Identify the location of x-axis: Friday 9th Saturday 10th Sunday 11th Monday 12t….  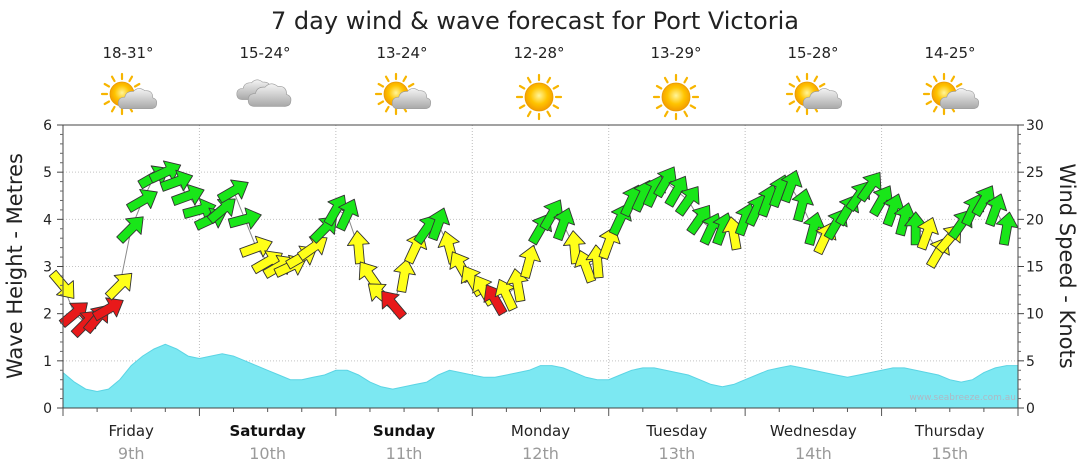
(540, 435).